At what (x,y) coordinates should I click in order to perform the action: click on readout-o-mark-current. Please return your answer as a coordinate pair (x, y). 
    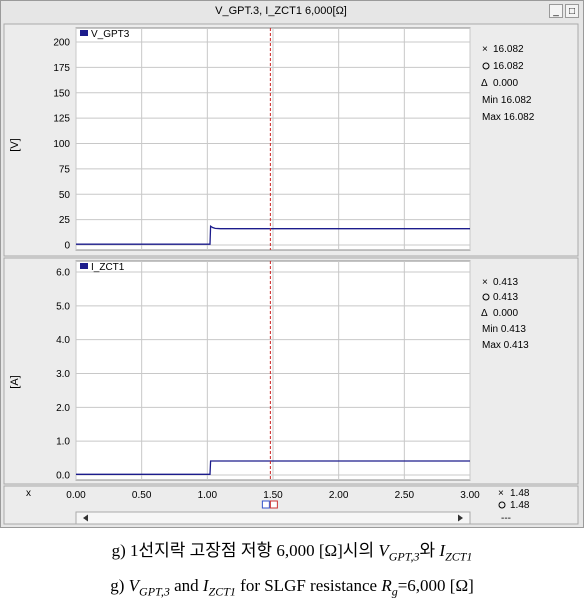
    Looking at the image, I should click on (486, 297).